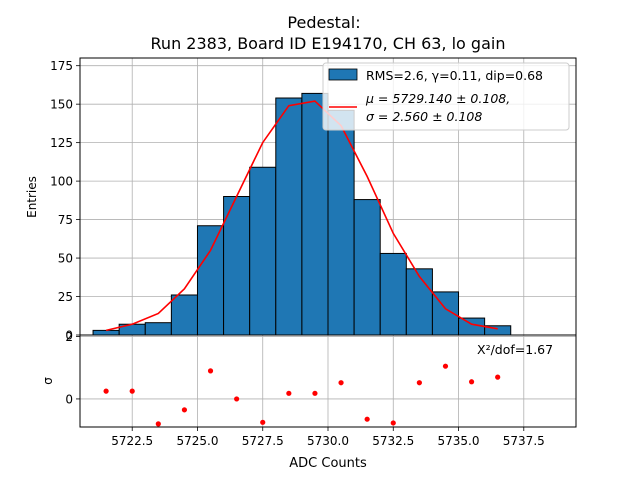  Describe the element at coordinates (343, 74) in the screenshot. I see `legend-hist-swatch` at that location.